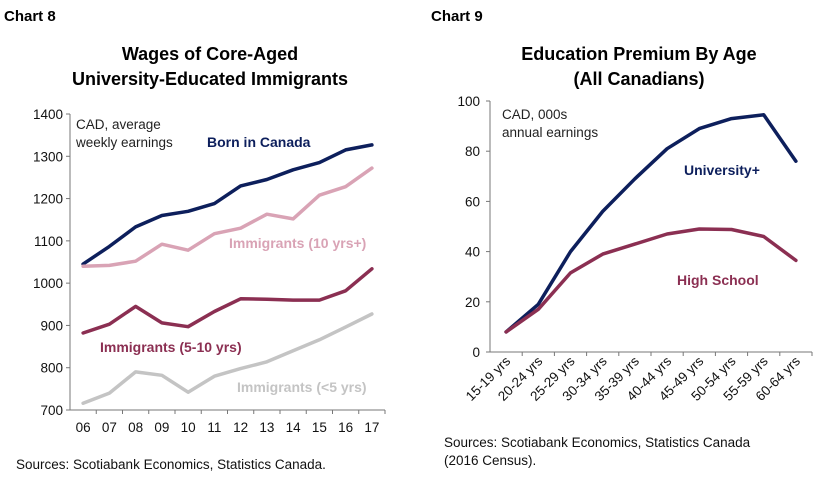 Image resolution: width=828 pixels, height=482 pixels. What do you see at coordinates (48, 114) in the screenshot?
I see `y-tick-label: 1400` at bounding box center [48, 114].